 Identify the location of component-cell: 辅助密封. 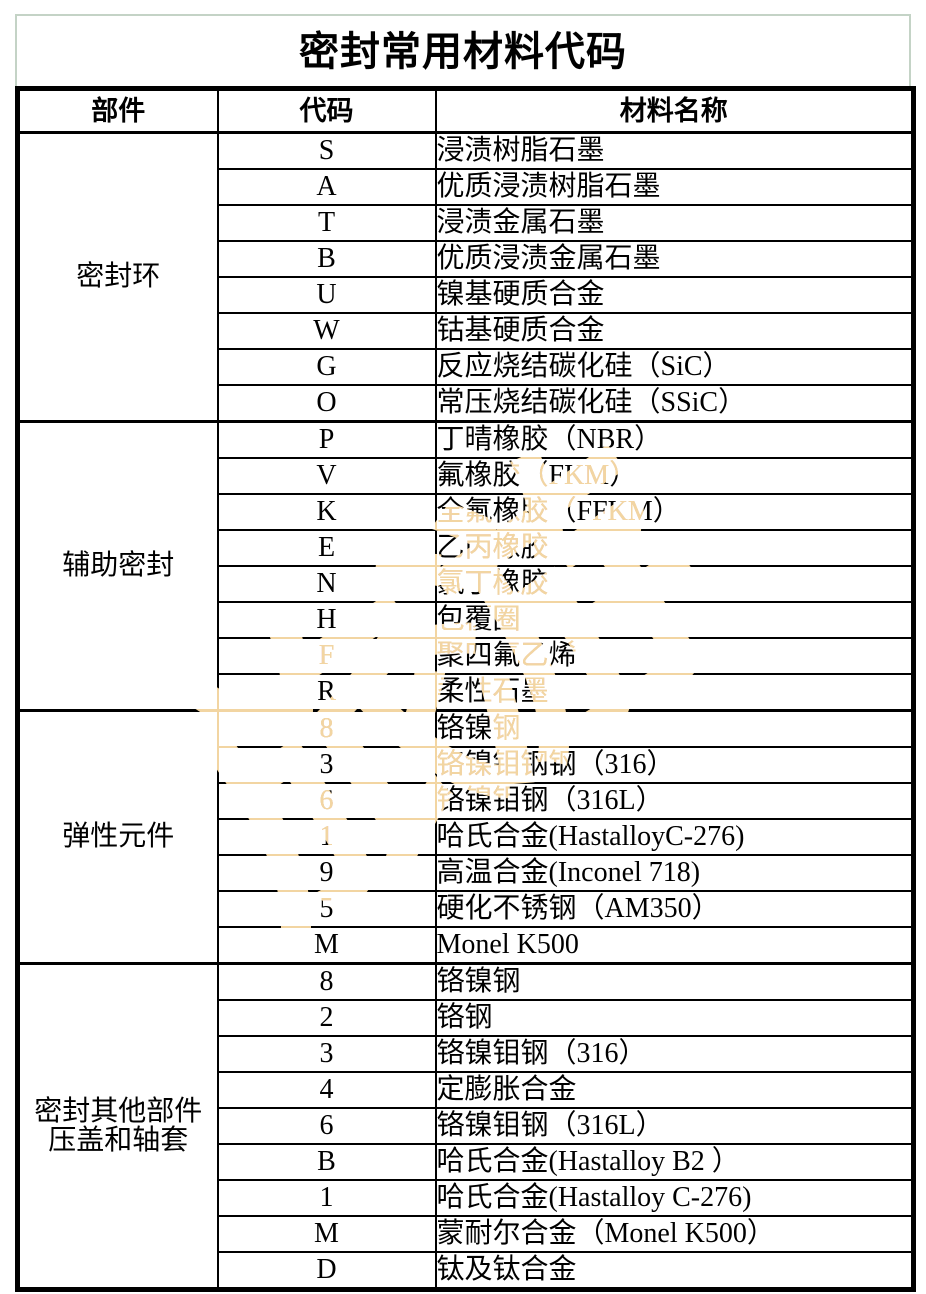
(117, 566).